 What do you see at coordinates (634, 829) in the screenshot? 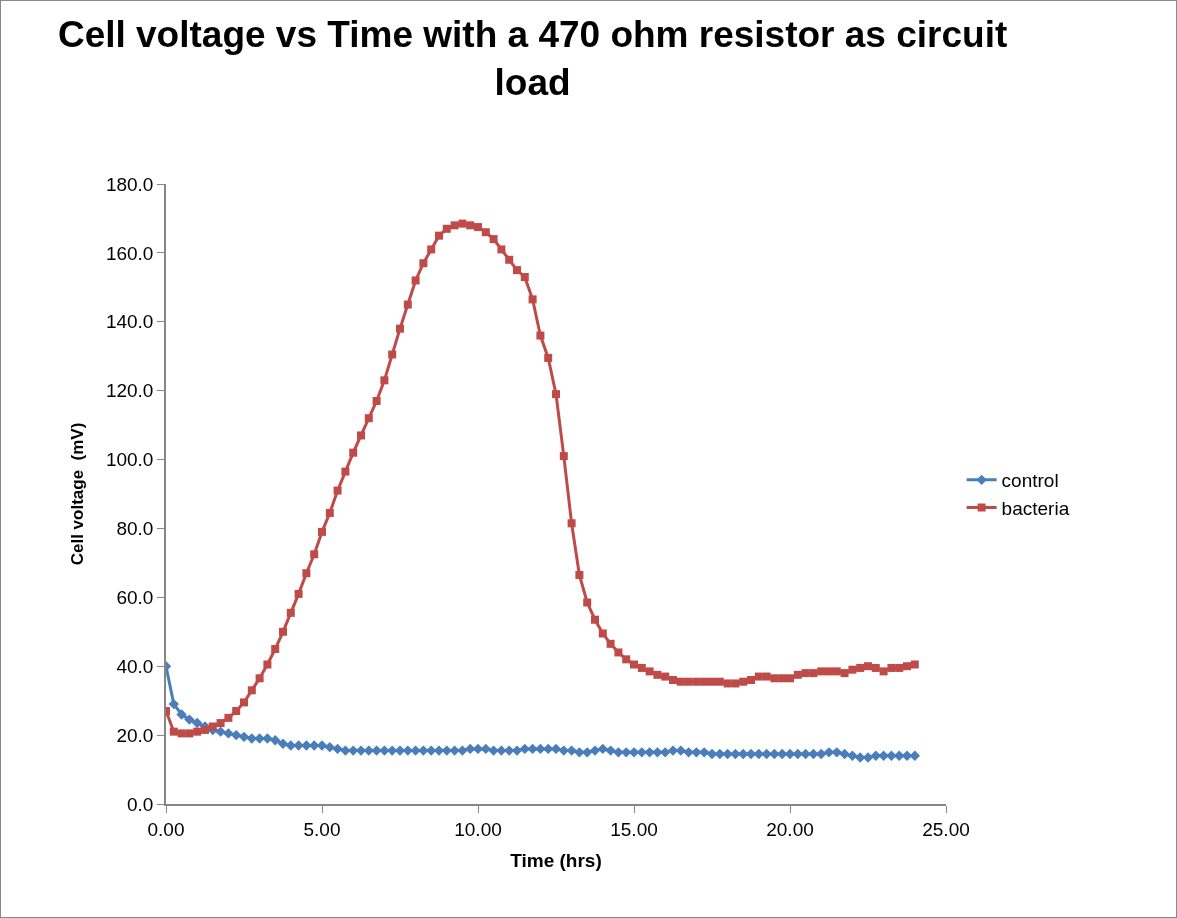
I see `x-tick-label: 15.00` at bounding box center [634, 829].